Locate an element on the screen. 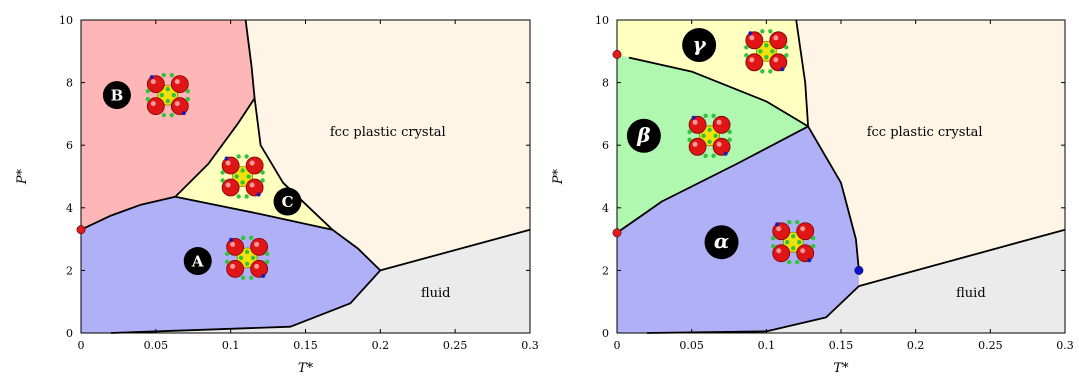 Image resolution: width=1079 pixels, height=379 pixels. boundary-A_fcc is located at coordinates (356, 250).